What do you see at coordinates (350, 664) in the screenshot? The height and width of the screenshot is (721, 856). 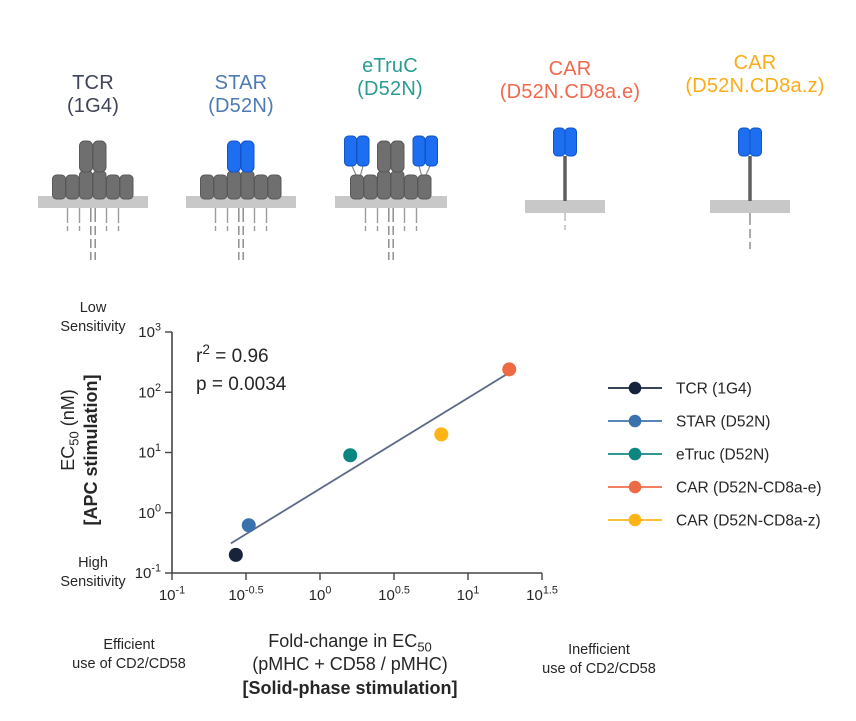 I see `x-axis-label: (pMHC + CD58 / pMHC)` at bounding box center [350, 664].